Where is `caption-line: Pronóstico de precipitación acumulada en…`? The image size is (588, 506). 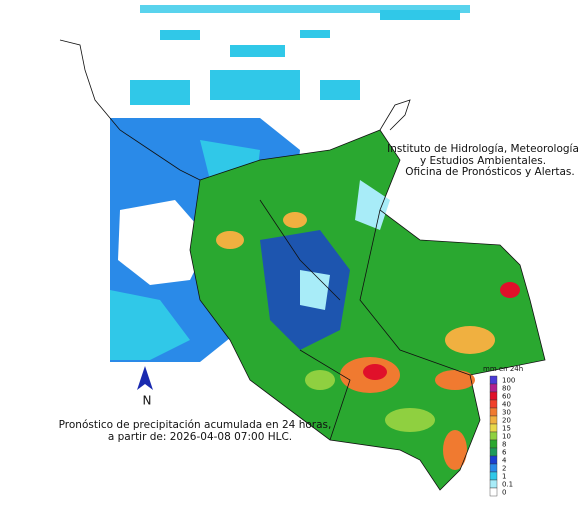
caption-line: Pronóstico de precipitación acumulada en… is located at coordinates (195, 425).